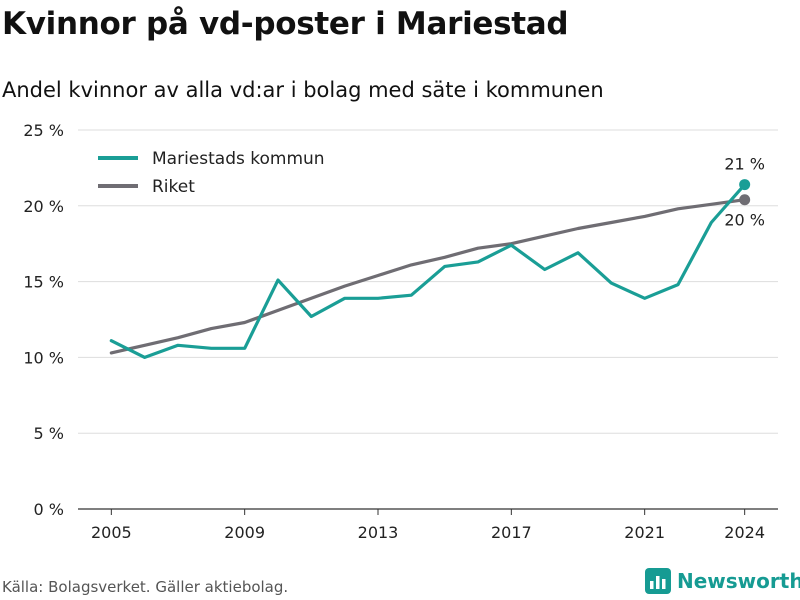 Image resolution: width=800 pixels, height=600 pixels. I want to click on newsworthy-logo-icon, so click(658, 581).